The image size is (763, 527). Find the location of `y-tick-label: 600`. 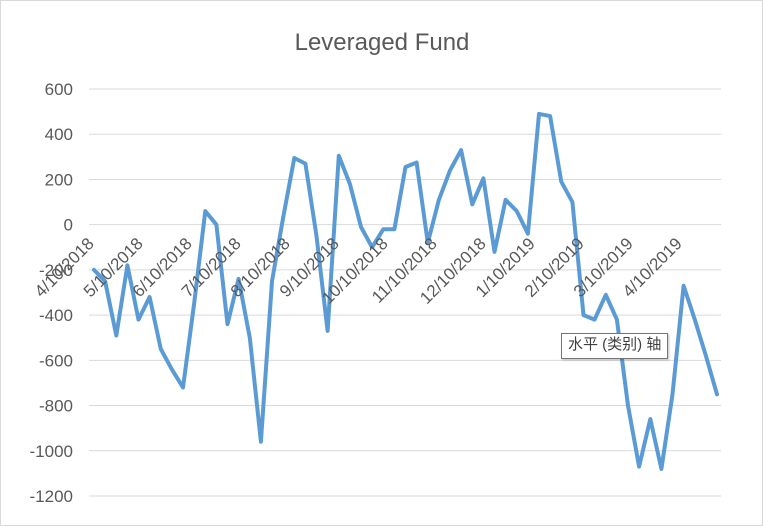

y-tick-label: 600 is located at coordinates (59, 89).